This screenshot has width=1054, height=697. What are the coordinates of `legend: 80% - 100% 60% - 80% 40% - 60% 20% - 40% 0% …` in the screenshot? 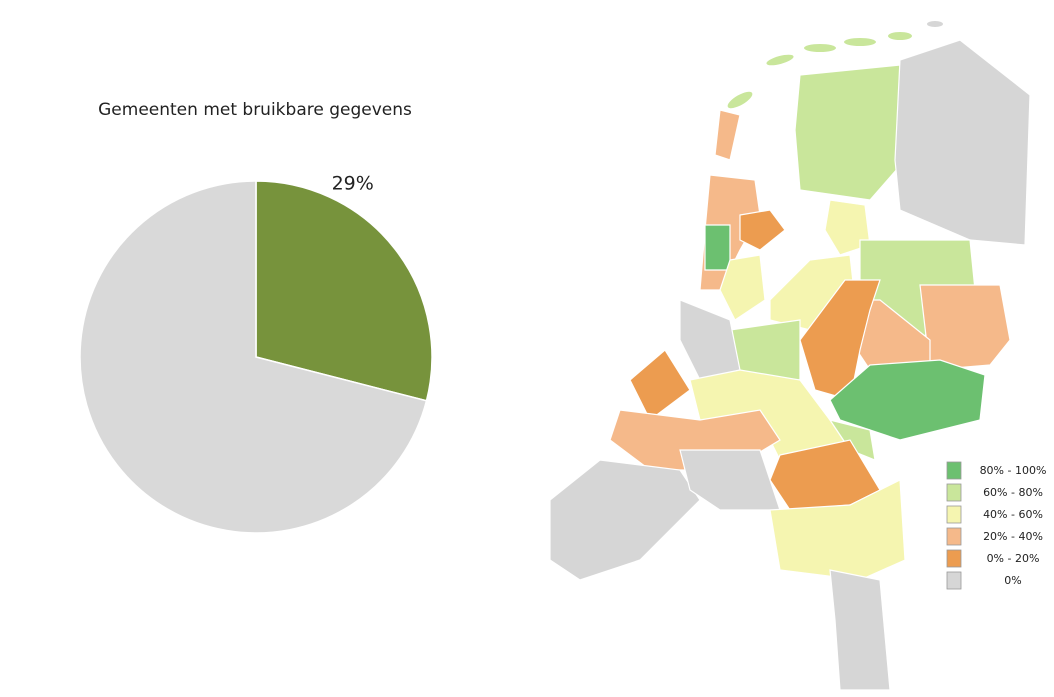 It's located at (996, 525).